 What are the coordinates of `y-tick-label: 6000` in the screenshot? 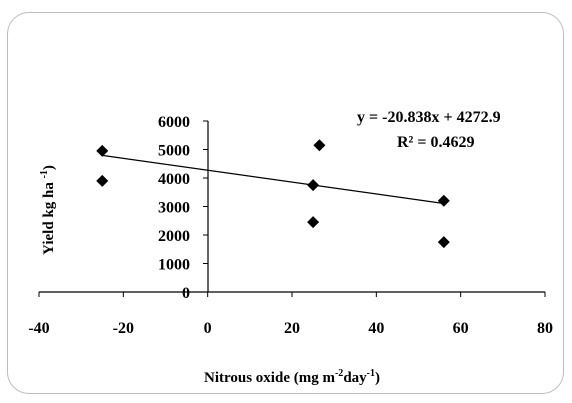 It's located at (174, 122).